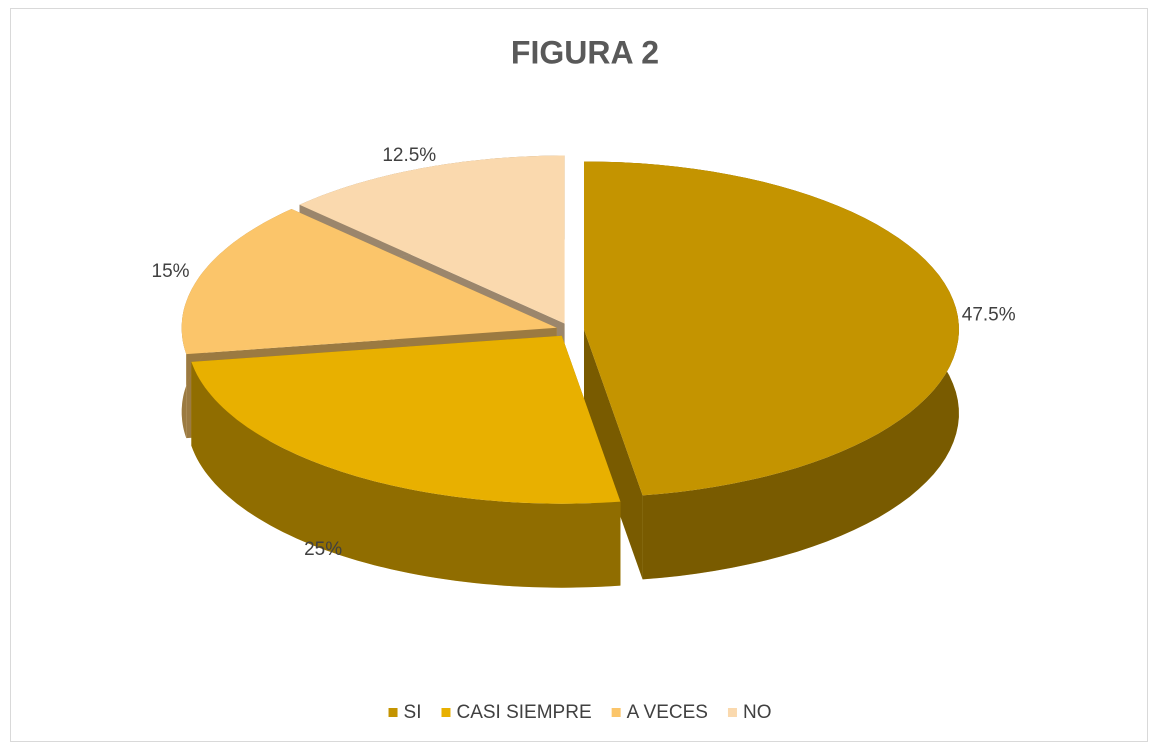  What do you see at coordinates (585, 52) in the screenshot?
I see `chart-title: FIGURA 2` at bounding box center [585, 52].